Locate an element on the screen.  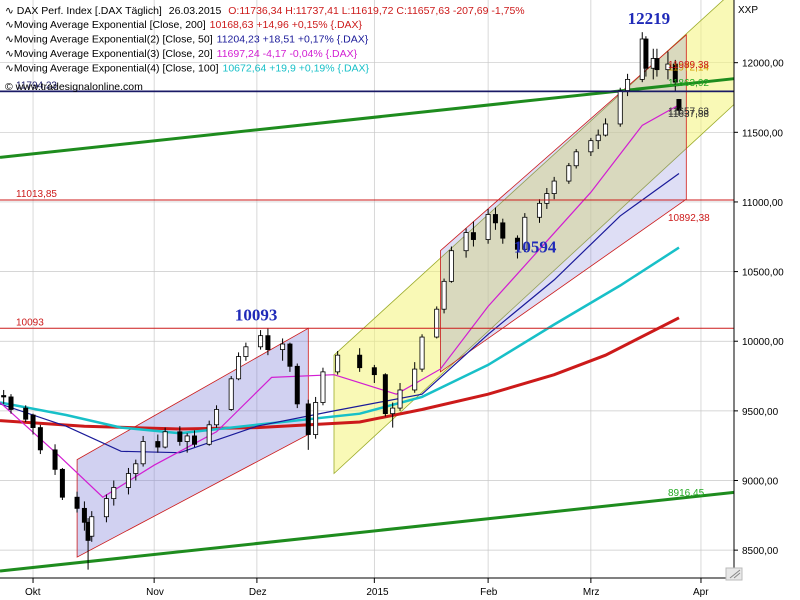
header-symbol-glyph: ∿ is located at coordinates (9, 11).